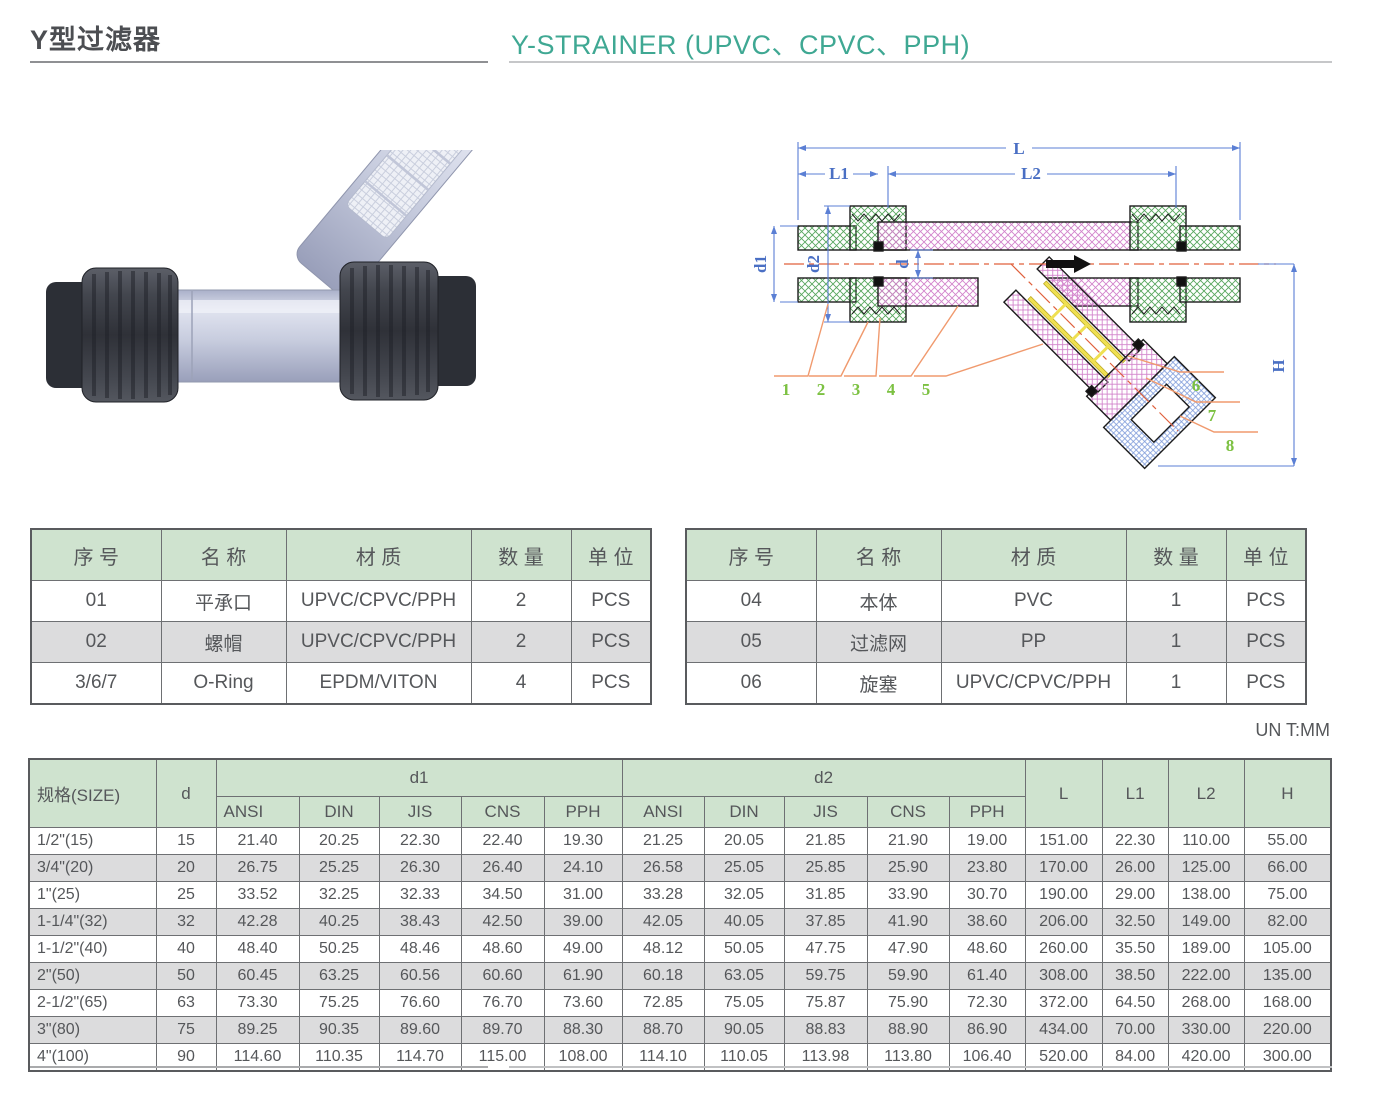  I want to click on part-number-6: 6, so click(1196, 385).